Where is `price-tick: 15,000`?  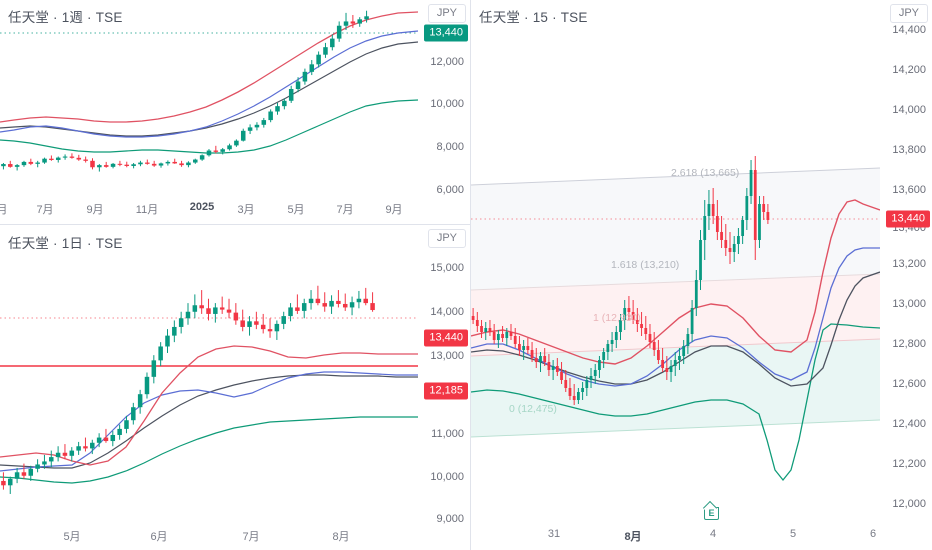 price-tick: 15,000 is located at coordinates (447, 268).